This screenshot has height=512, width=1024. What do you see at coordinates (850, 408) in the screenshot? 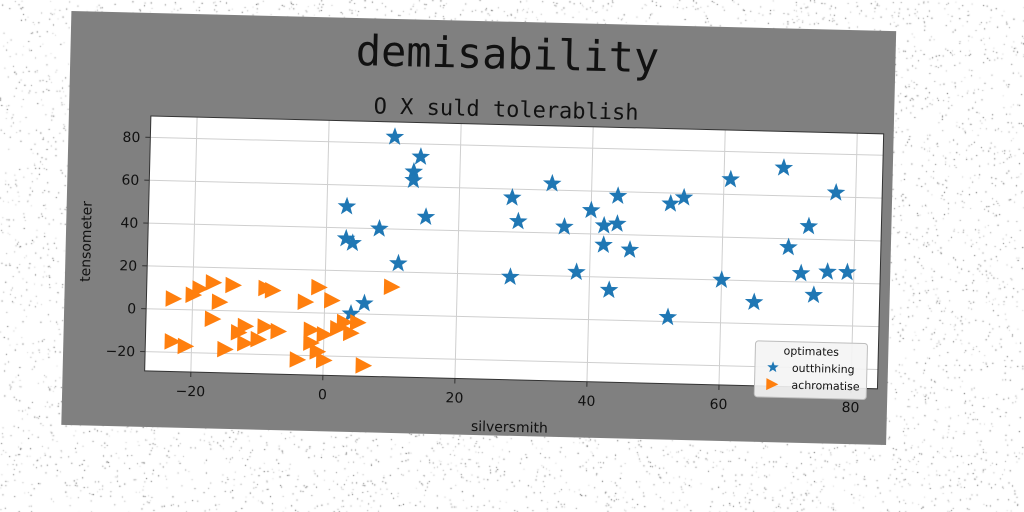
I see `x-tick-label: 80` at bounding box center [850, 408].